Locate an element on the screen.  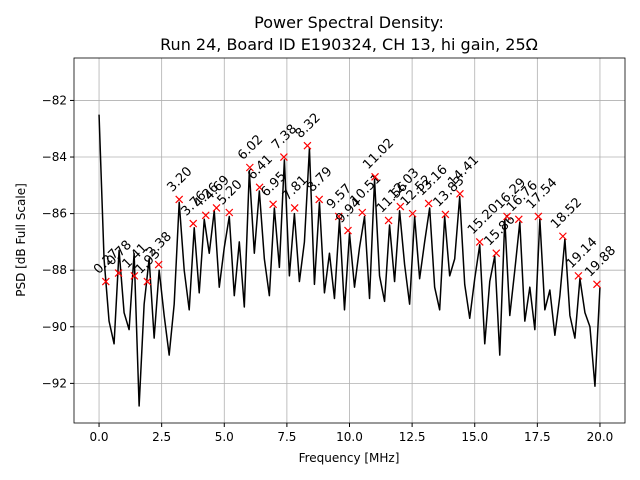
x-tick-label: 0.0 is located at coordinates (98, 437).